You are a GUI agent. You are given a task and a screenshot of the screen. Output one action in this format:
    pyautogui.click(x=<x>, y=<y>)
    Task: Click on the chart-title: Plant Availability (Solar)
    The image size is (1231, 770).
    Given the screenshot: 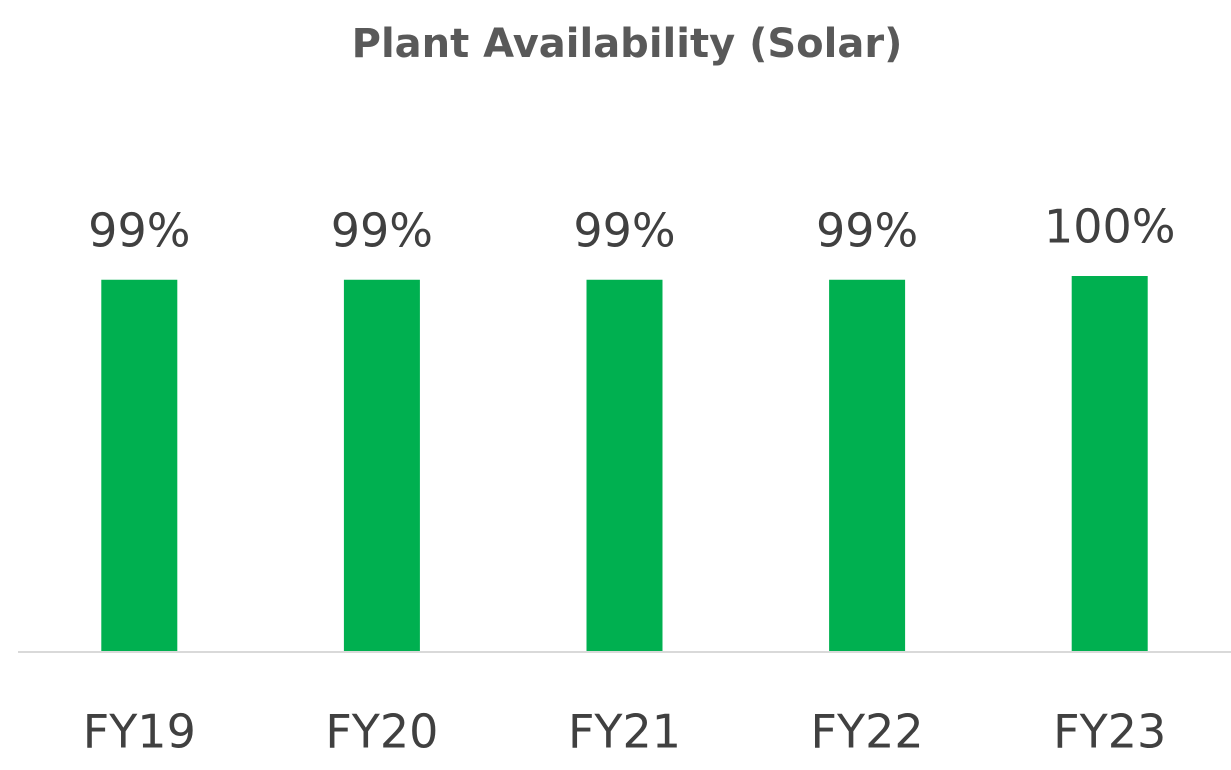 What is the action you would take?
    pyautogui.click(x=627, y=44)
    